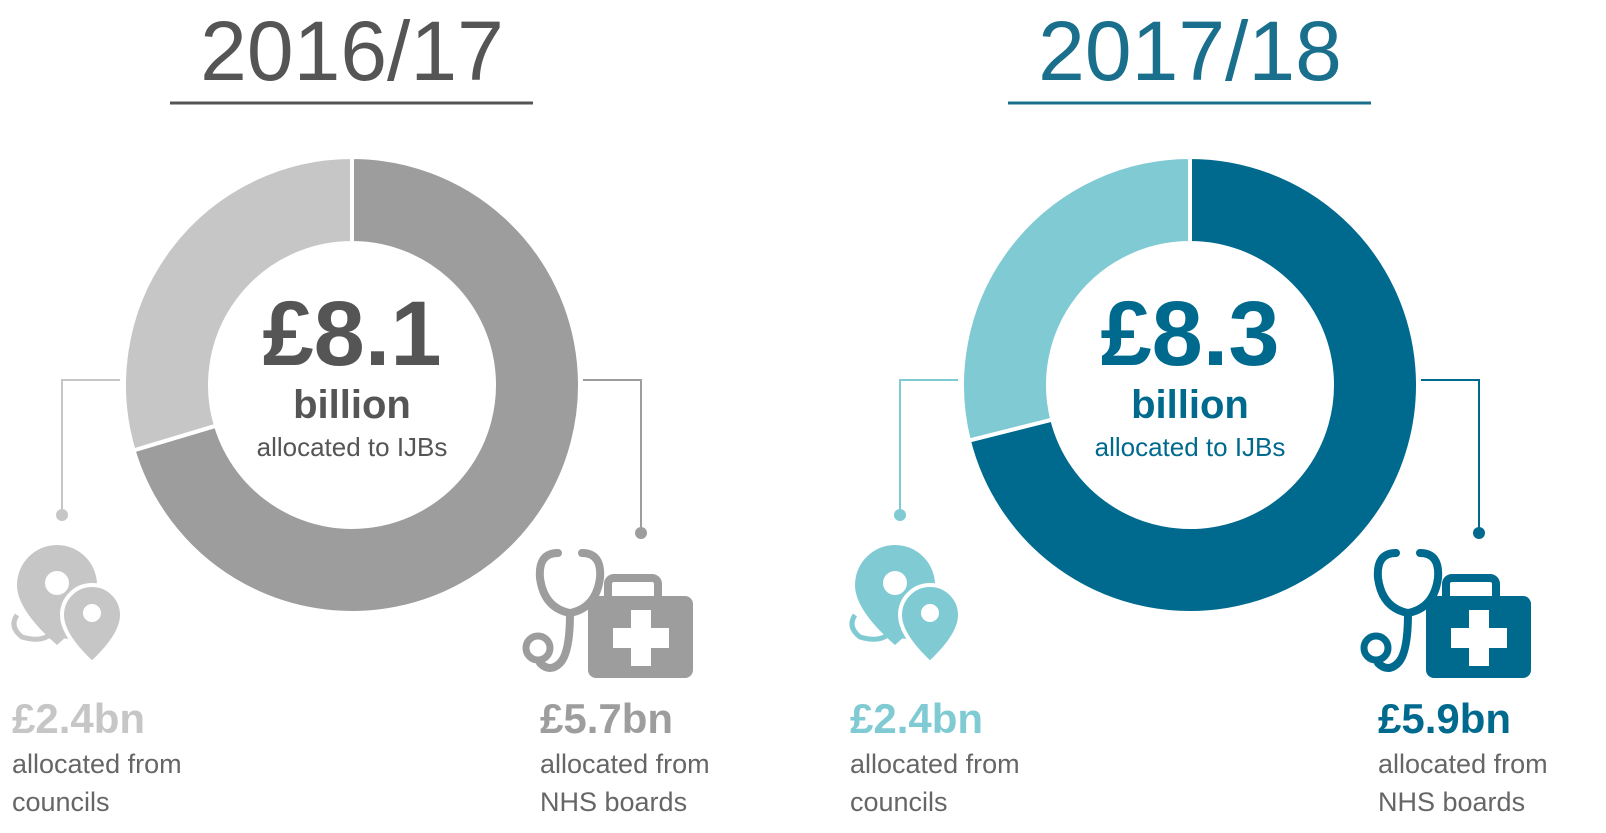 Image resolution: width=1606 pixels, height=833 pixels. Describe the element at coordinates (351, 334) in the screenshot. I see `center-value: £8.1` at that location.